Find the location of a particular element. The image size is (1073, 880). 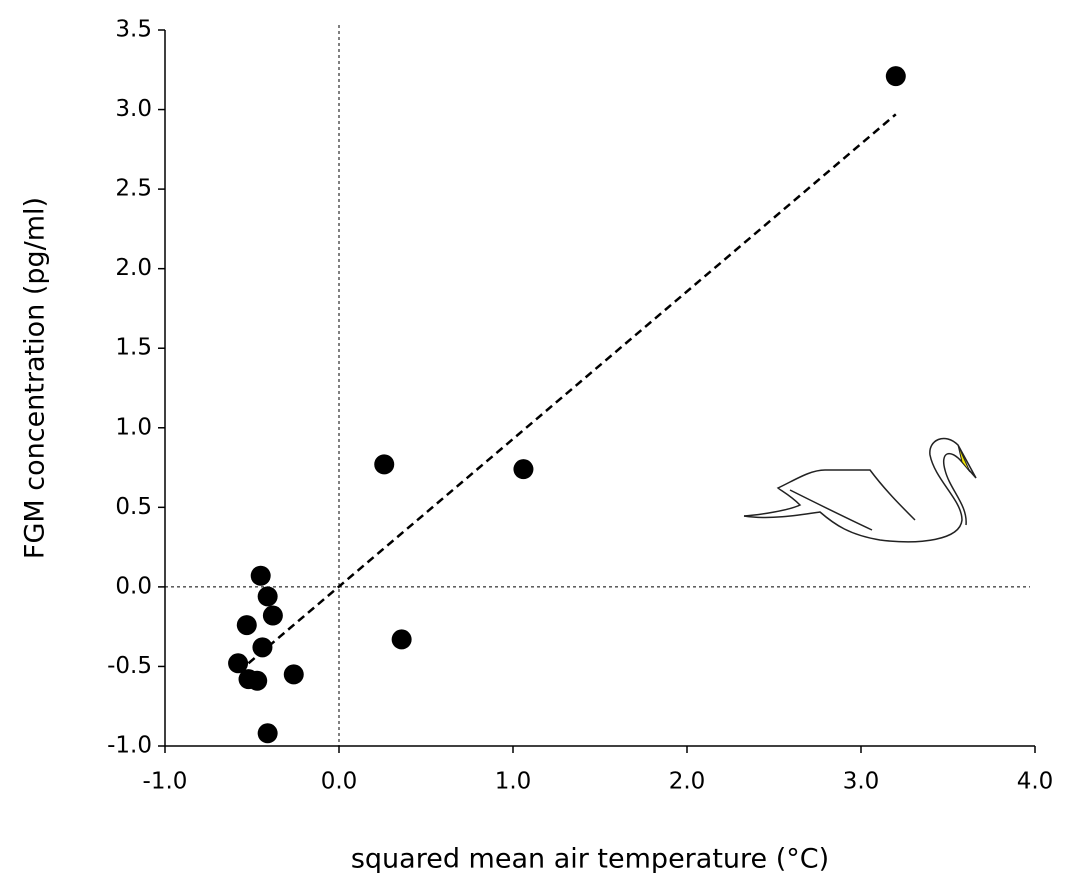

y-tick-label: 2.5 is located at coordinates (133, 189).